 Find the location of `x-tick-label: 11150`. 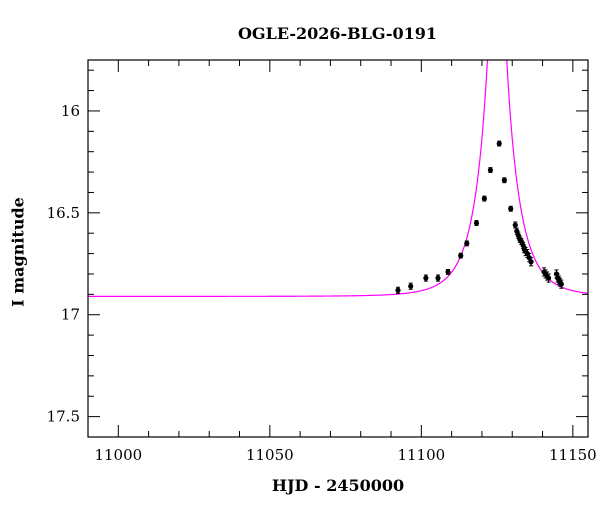

x-tick-label: 11150 is located at coordinates (573, 455).